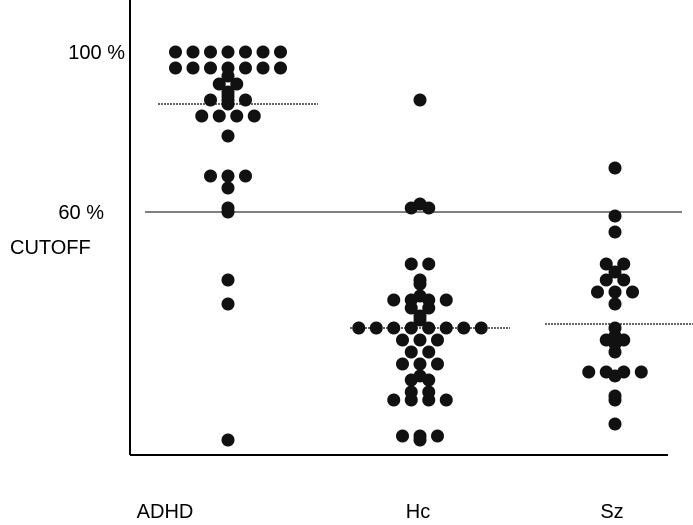 This screenshot has height=525, width=693. Describe the element at coordinates (50, 248) in the screenshot. I see `y-tick-label: CUTOFF` at that location.